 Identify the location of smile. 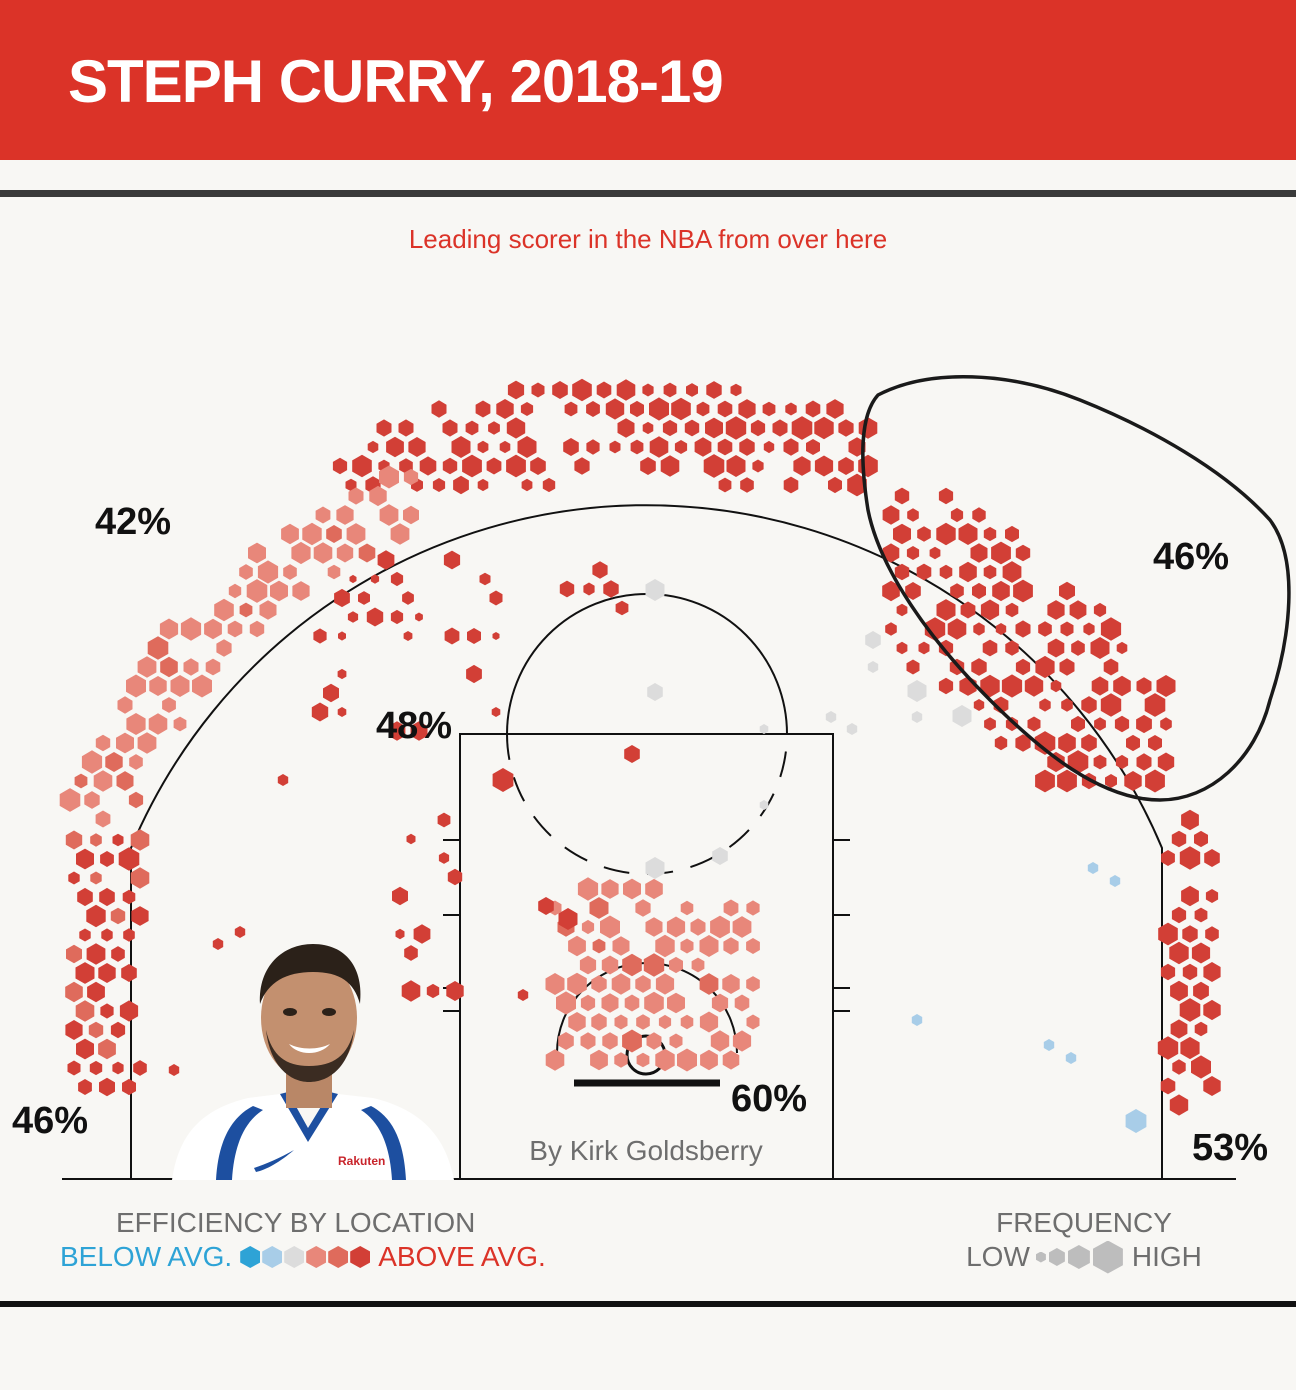
(309, 1048).